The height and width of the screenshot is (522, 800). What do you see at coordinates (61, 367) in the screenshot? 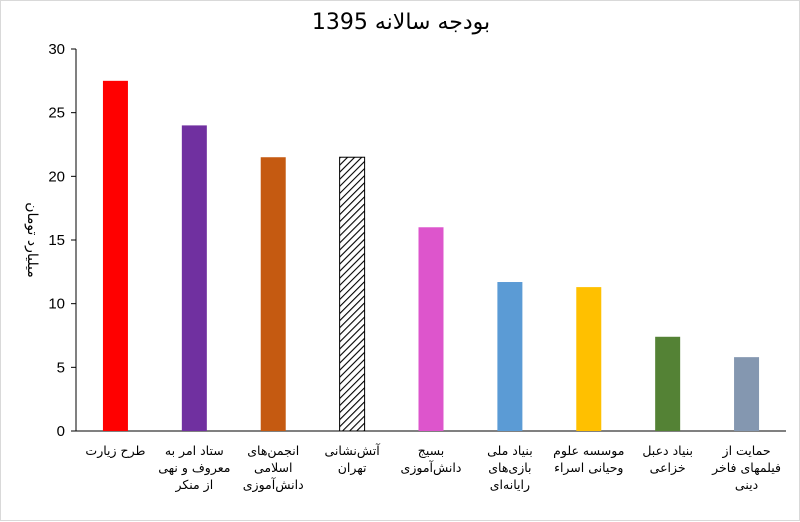
I see `y-tick-label: 5` at bounding box center [61, 367].